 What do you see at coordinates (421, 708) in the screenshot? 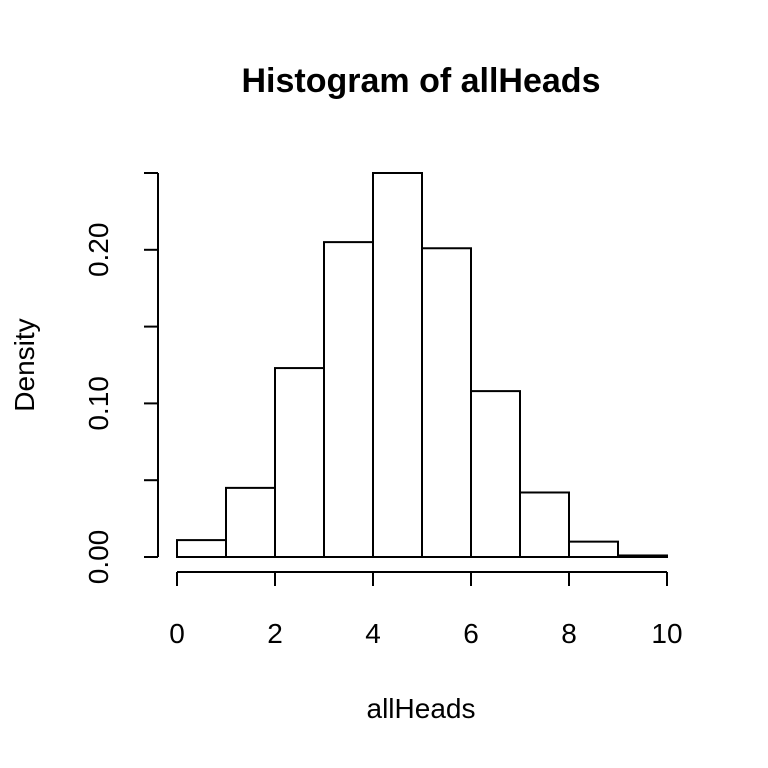
I see `x-axis-label: allHeads` at bounding box center [421, 708].